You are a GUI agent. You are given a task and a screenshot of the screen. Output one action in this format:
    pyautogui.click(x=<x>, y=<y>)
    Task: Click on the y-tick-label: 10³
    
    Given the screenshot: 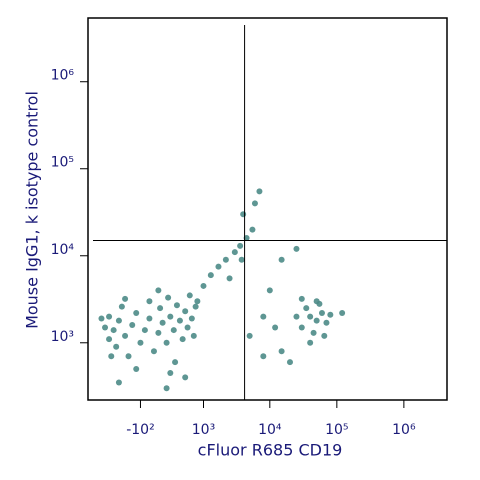 What is the action you would take?
    pyautogui.click(x=62, y=337)
    